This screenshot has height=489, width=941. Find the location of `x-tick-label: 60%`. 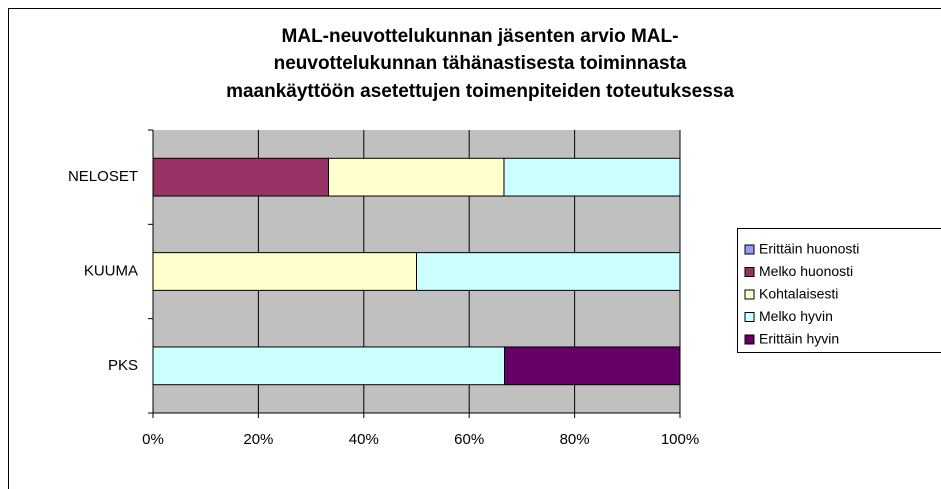

x-tick-label: 60% is located at coordinates (469, 439).